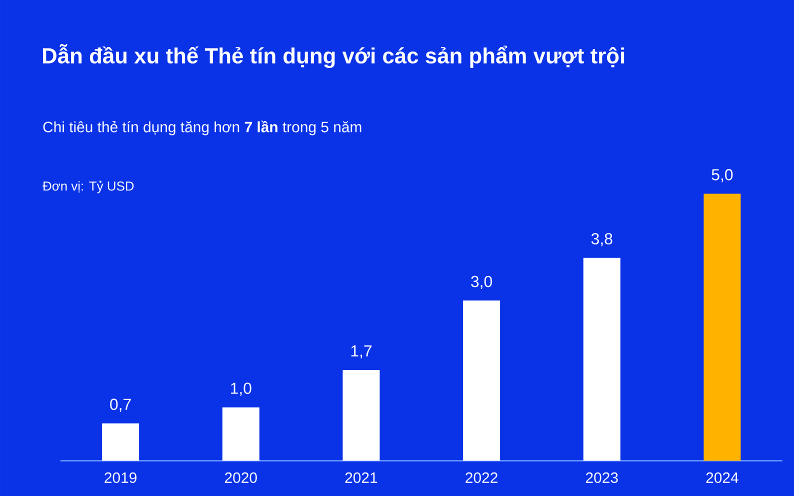 The width and height of the screenshot is (794, 496). What do you see at coordinates (361, 477) in the screenshot?
I see `x-tick-label: 2021` at bounding box center [361, 477].